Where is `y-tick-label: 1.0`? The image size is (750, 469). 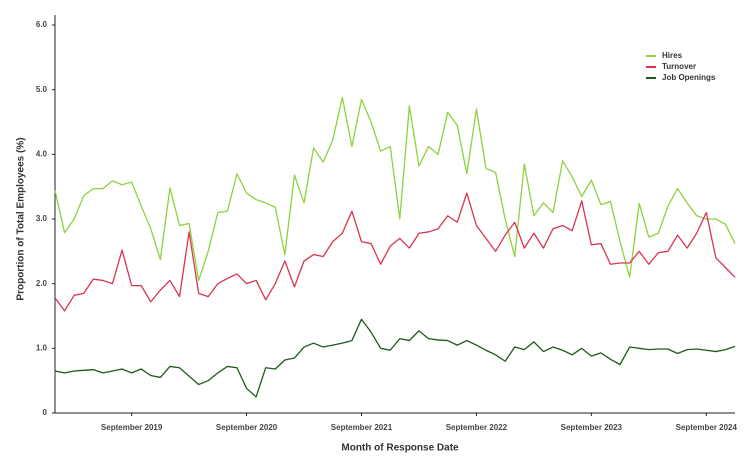
y-tick-label: 1.0 is located at coordinates (42, 347).